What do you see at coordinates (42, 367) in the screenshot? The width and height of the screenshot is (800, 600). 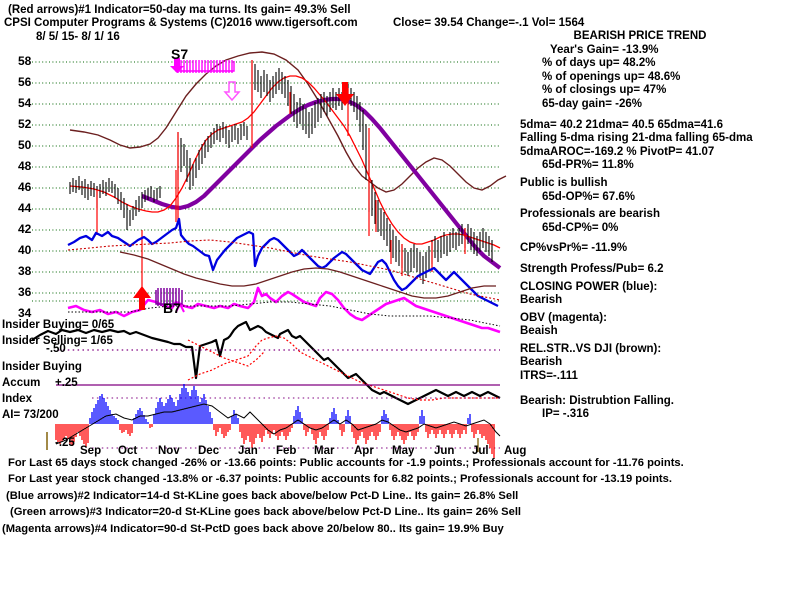 I see `accum-label-line1: Insider Buying` at bounding box center [42, 367].